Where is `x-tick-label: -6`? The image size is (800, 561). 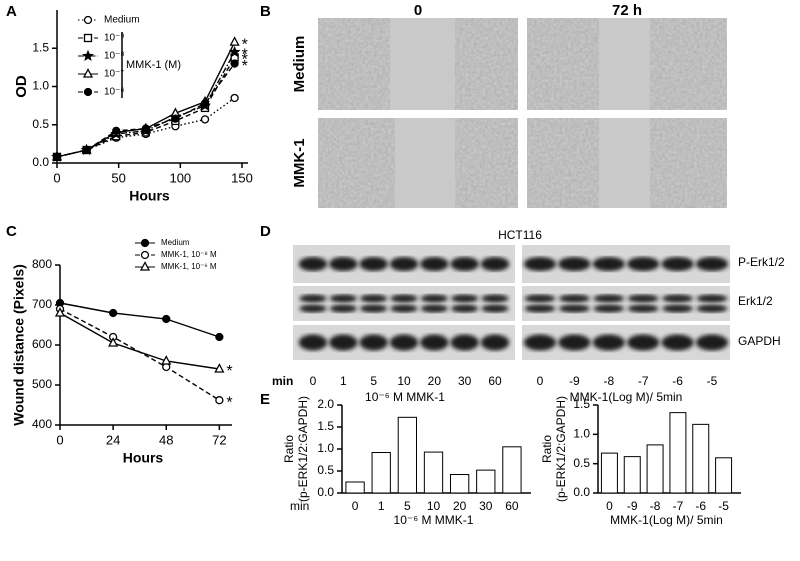
x-tick-label: -6 is located at coordinates (700, 506).